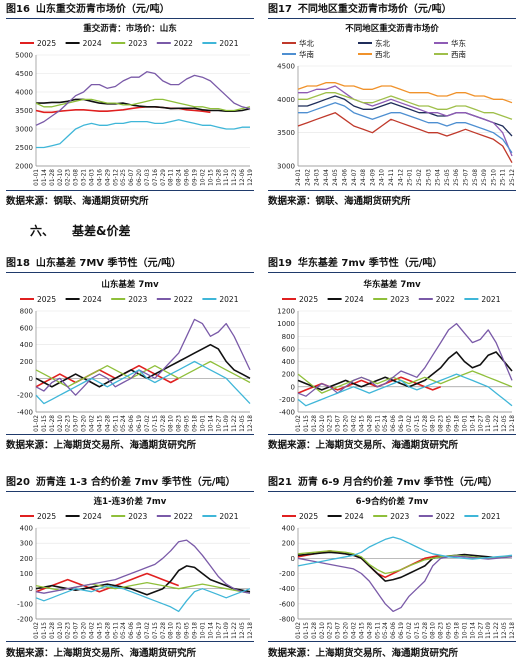 This screenshot has height=664, width=522. What do you see at coordinates (280, 9) in the screenshot?
I see `fig17-number: 图17` at bounding box center [280, 9].